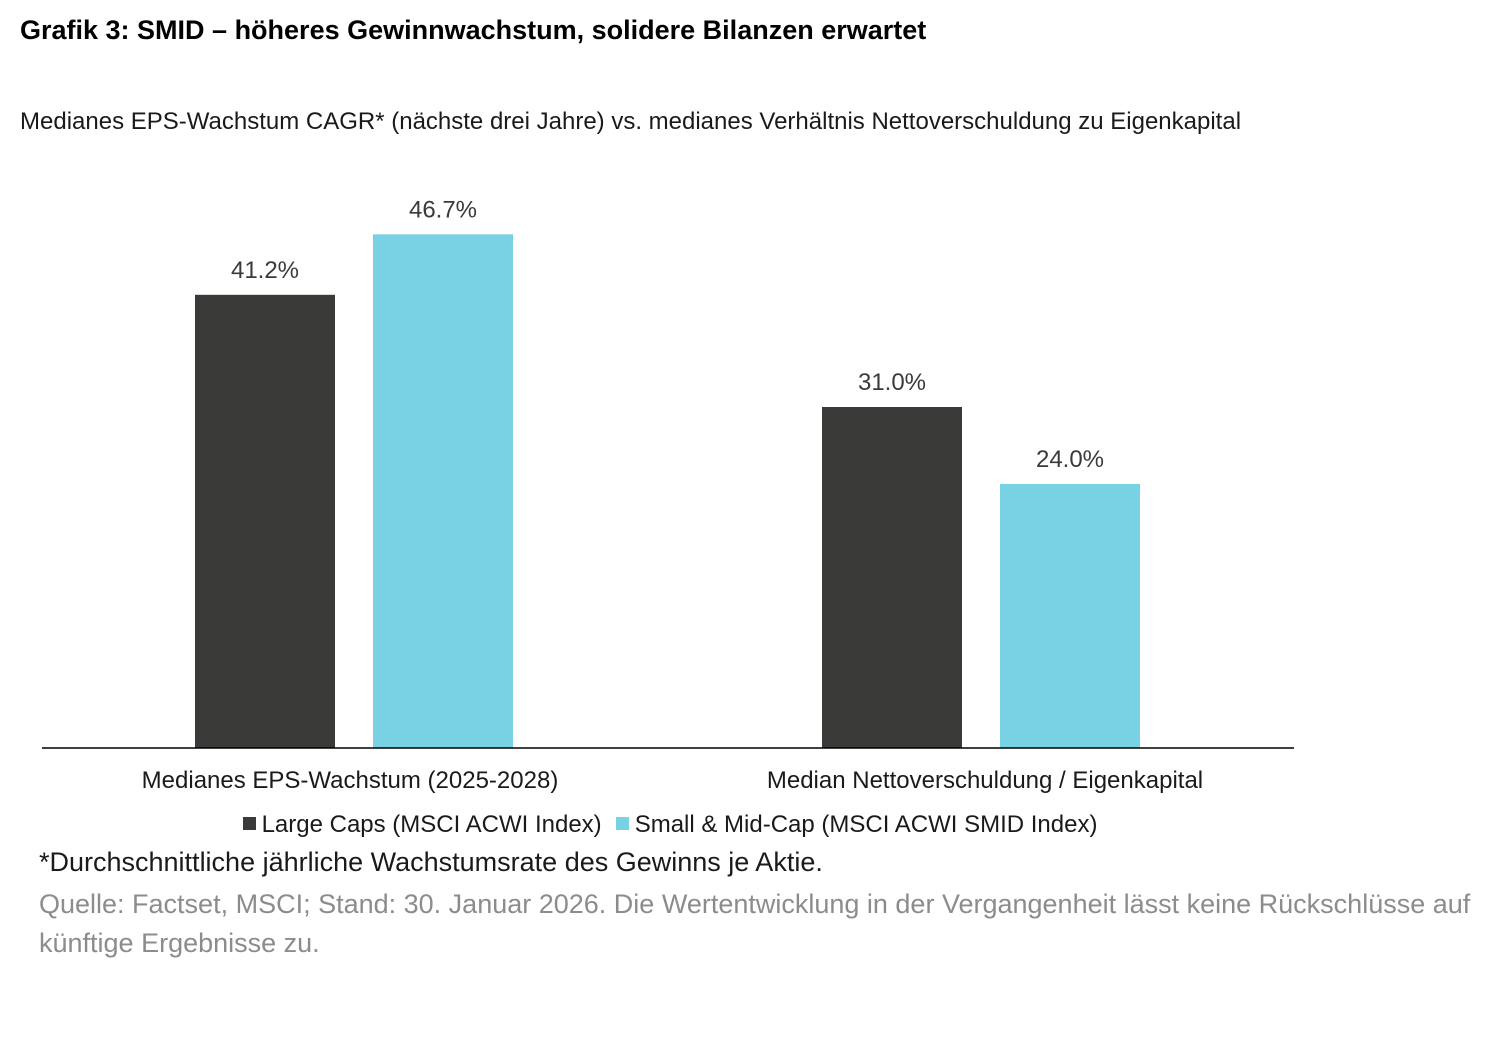  What do you see at coordinates (866, 824) in the screenshot?
I see `legend-label-smid: Small & Mid-Cap (MSCI ACWI SMID Index)` at bounding box center [866, 824].